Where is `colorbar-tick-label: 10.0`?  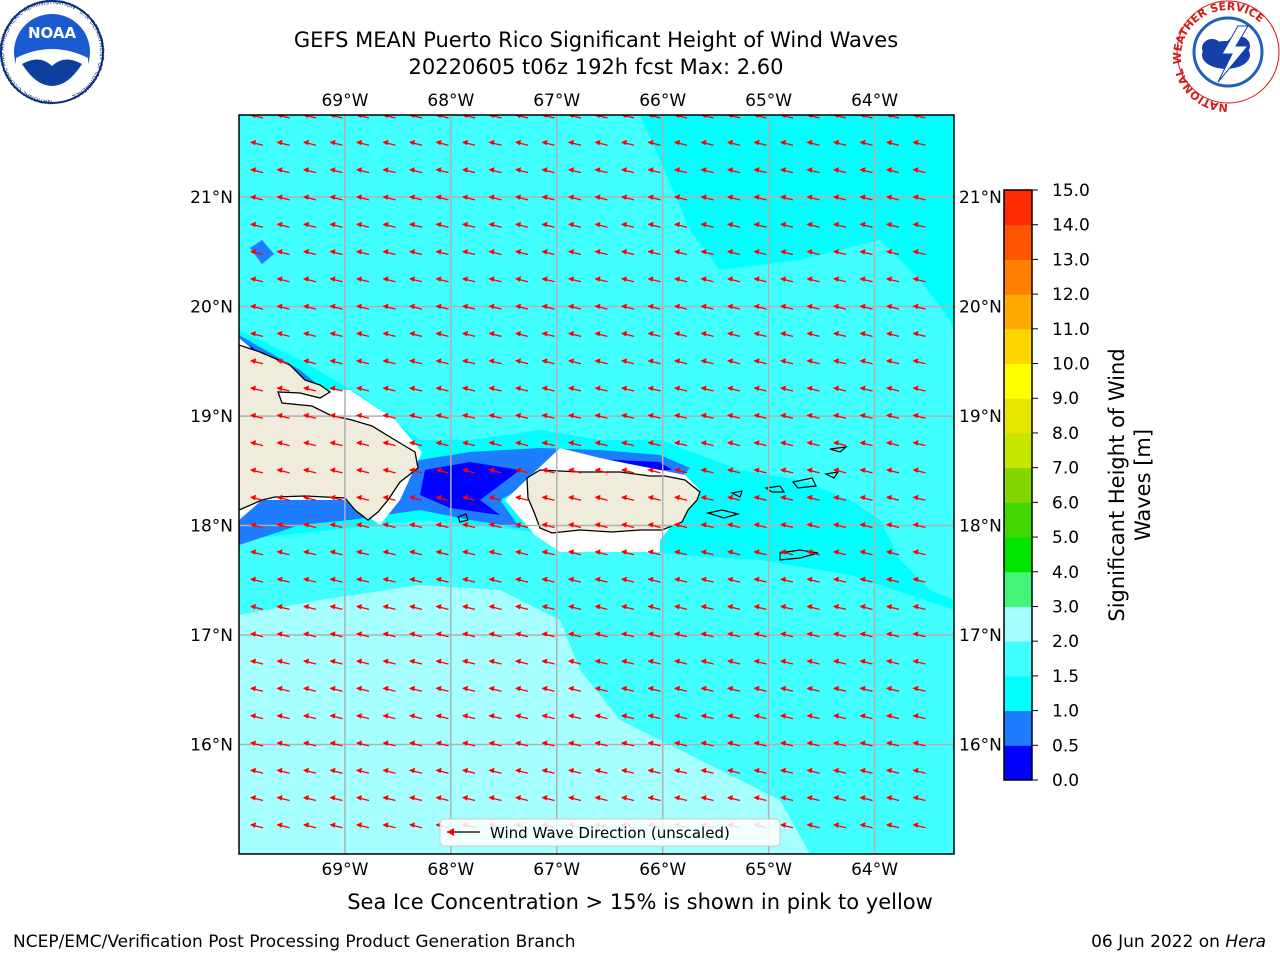
colorbar-tick-label: 10.0 is located at coordinates (1071, 365).